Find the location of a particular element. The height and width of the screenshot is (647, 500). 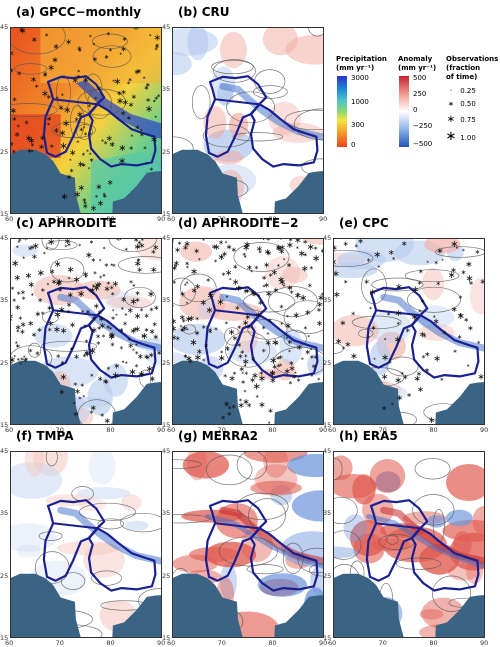

map-plot is located at coordinates (248, 544).